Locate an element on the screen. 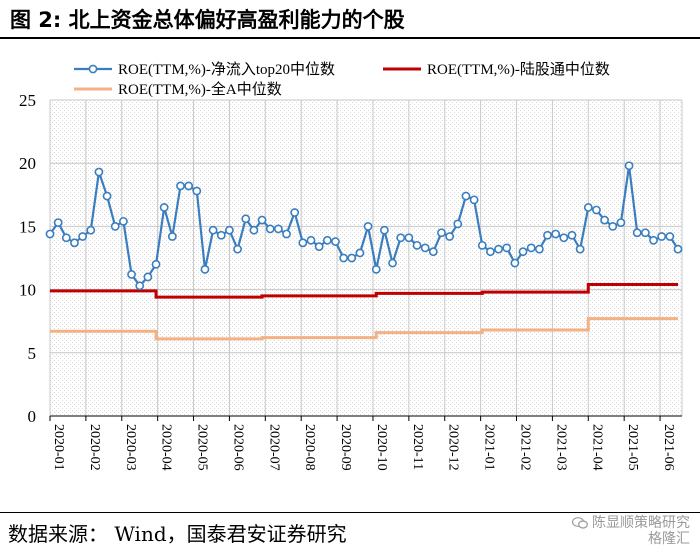 The height and width of the screenshot is (556, 700). x-tick-label: 2020-03 is located at coordinates (130, 447).